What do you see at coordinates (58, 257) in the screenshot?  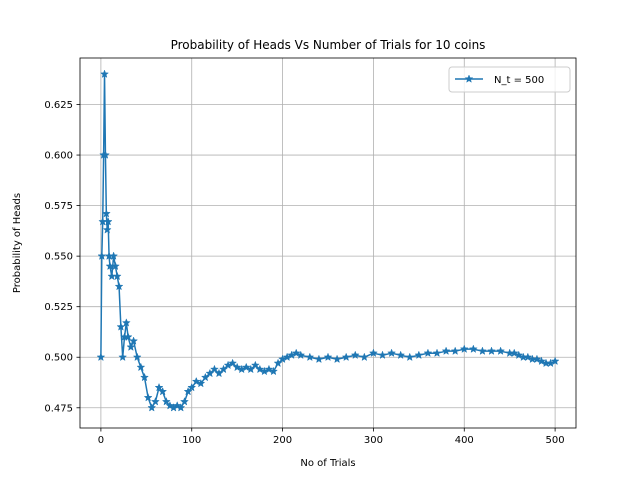 I see `y-tick-label: 0.550` at bounding box center [58, 257].